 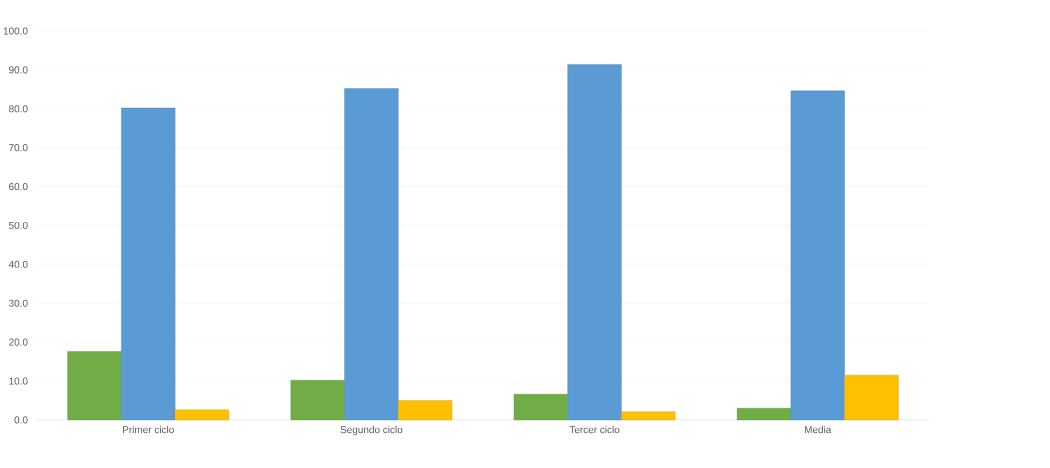 I want to click on x-tick-label: Primer ciclo, so click(x=148, y=429).